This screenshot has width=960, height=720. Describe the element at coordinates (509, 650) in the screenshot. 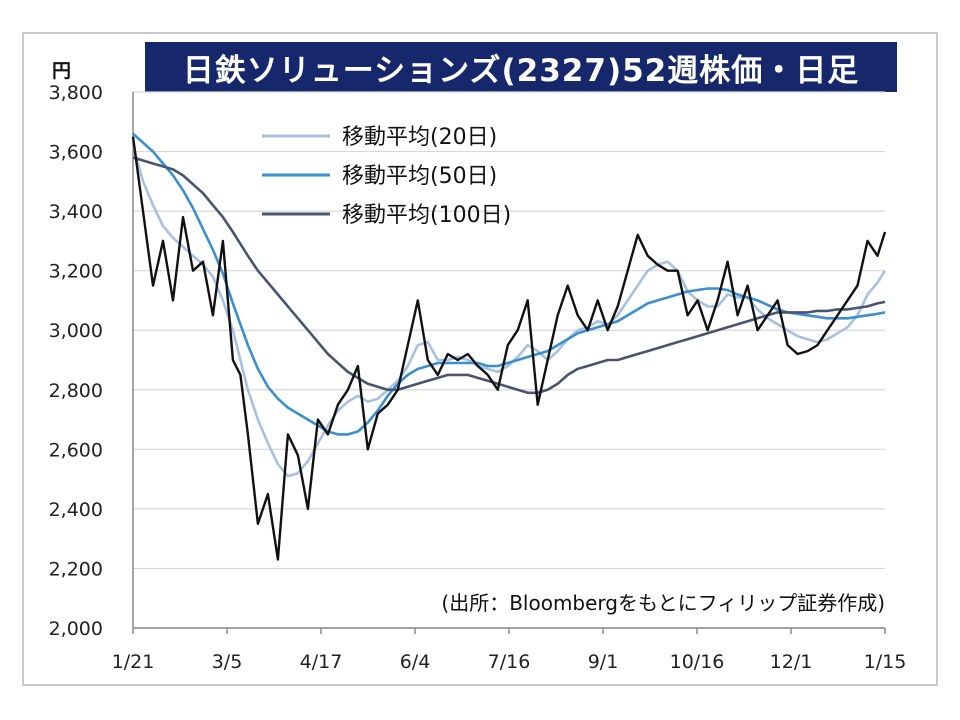

I see `x-axis-ticks: 1/21 3/5 4/17 6/4 7/16 9/1 10/16 12/1 1/15` at that location.